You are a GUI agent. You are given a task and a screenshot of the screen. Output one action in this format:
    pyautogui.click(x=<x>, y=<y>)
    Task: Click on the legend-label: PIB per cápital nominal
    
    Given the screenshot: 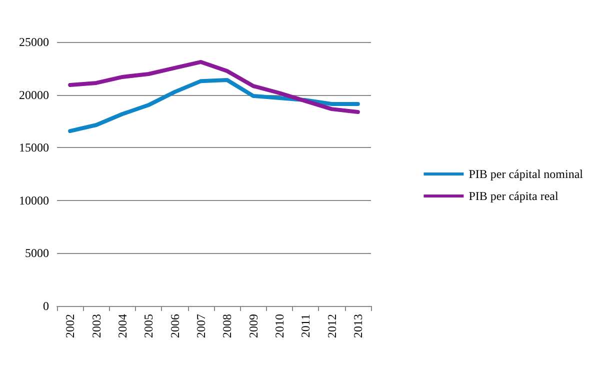 What is the action you would take?
    pyautogui.click(x=526, y=174)
    